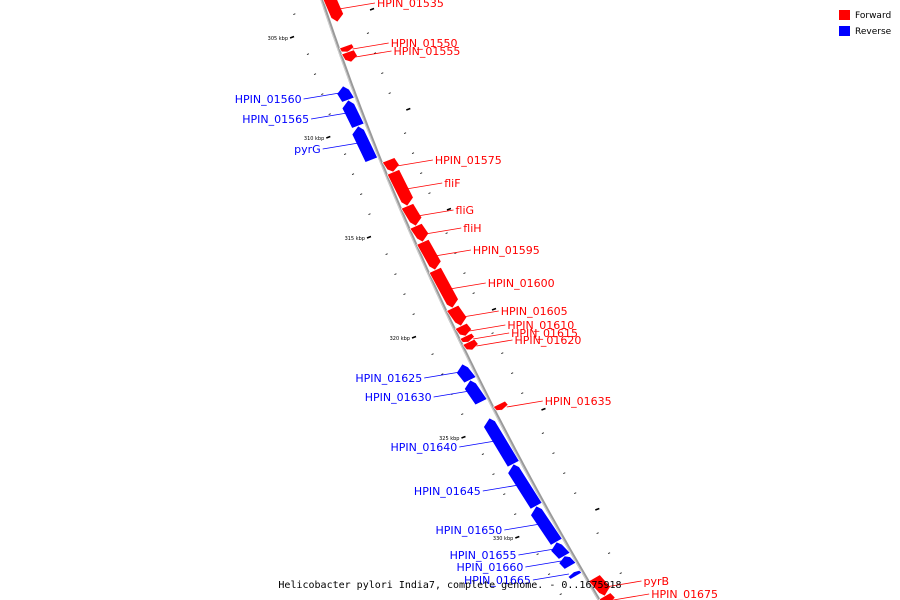 The height and width of the screenshot is (600, 900). What do you see at coordinates (544, 333) in the screenshot?
I see `gene-label: HPIN_01615` at bounding box center [544, 333].